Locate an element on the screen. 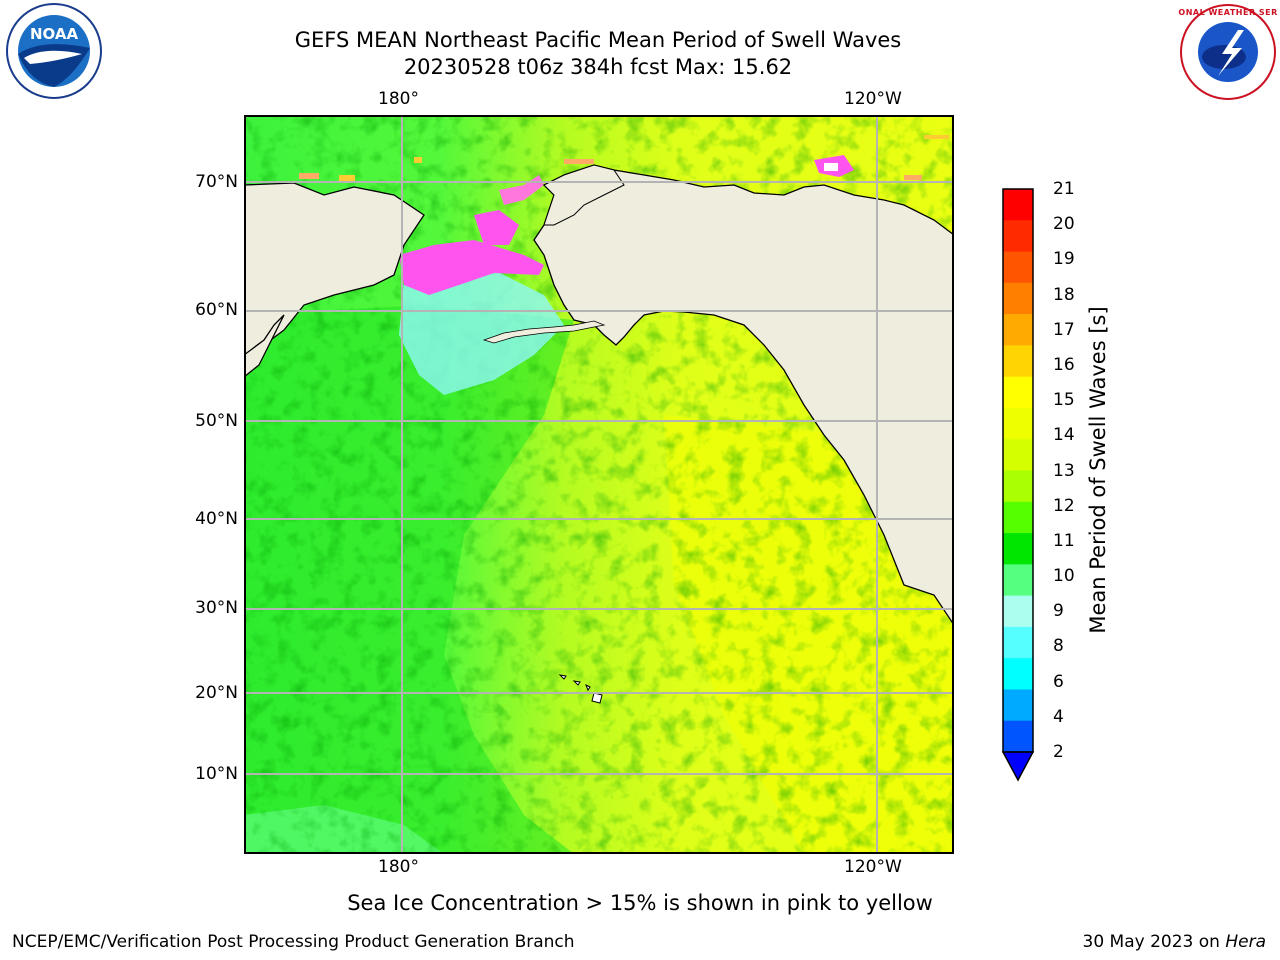 This screenshot has width=1280, height=960. lat-tick-70n: 70°N is located at coordinates (216, 182).